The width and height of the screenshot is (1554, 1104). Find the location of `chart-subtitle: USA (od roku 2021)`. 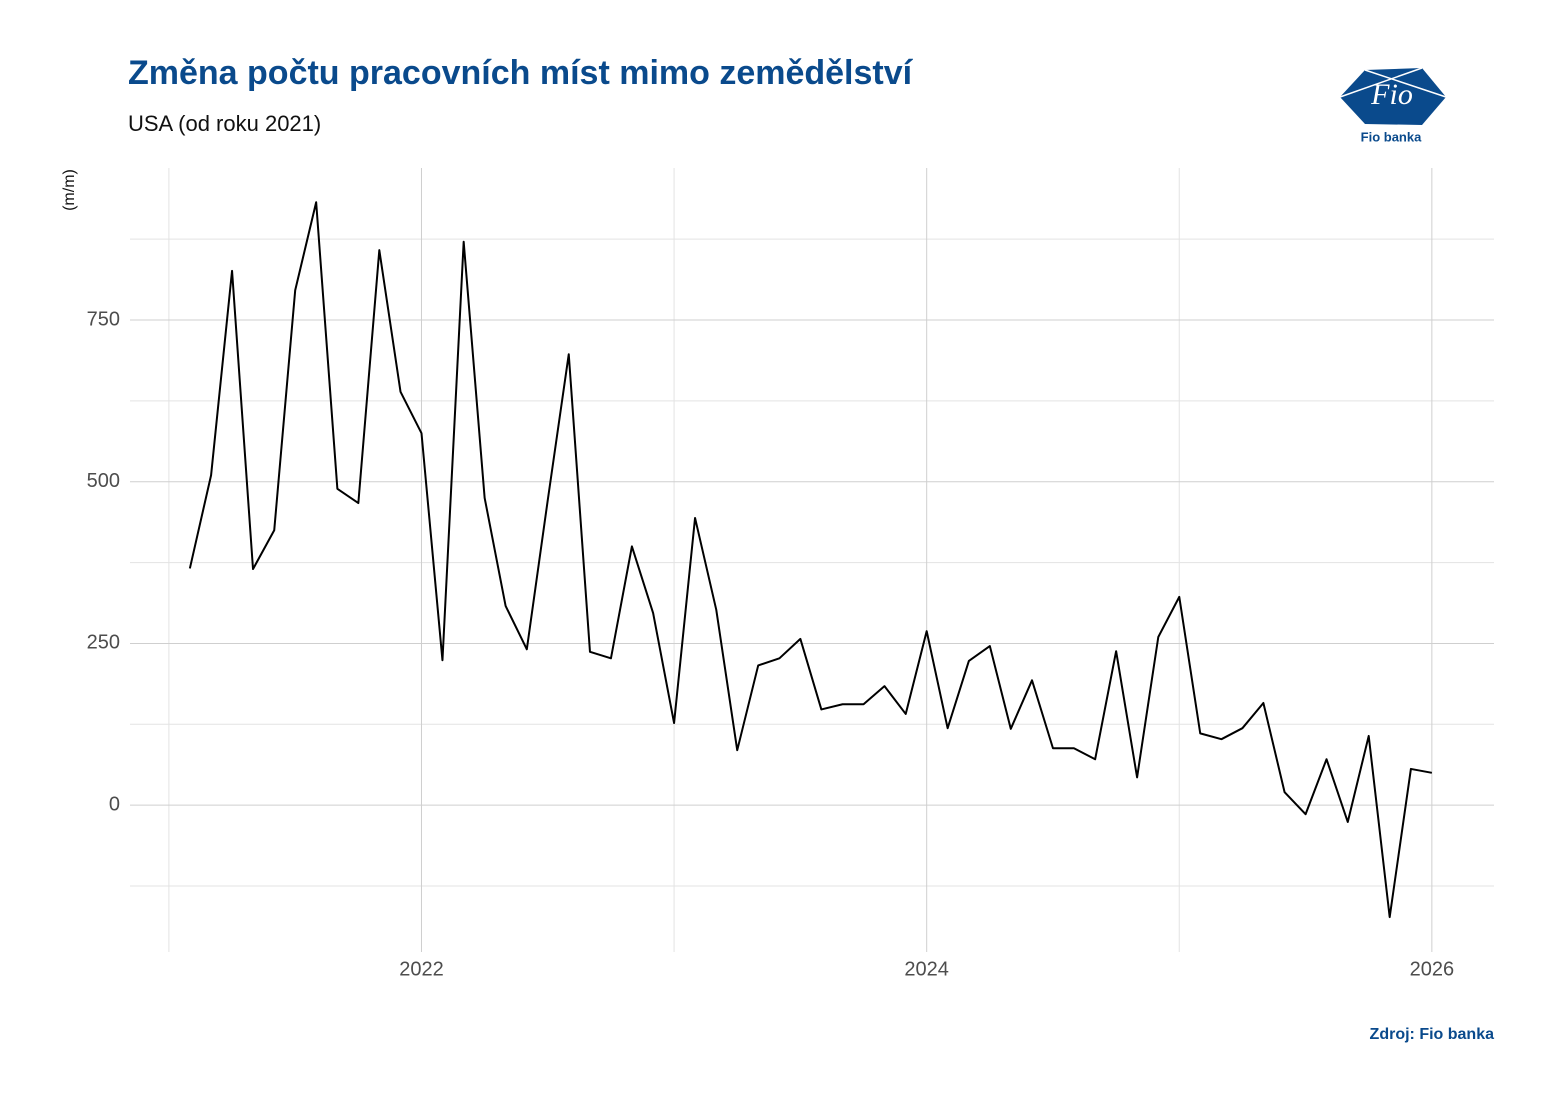

chart-subtitle: USA (od roku 2021) is located at coordinates (224, 123).